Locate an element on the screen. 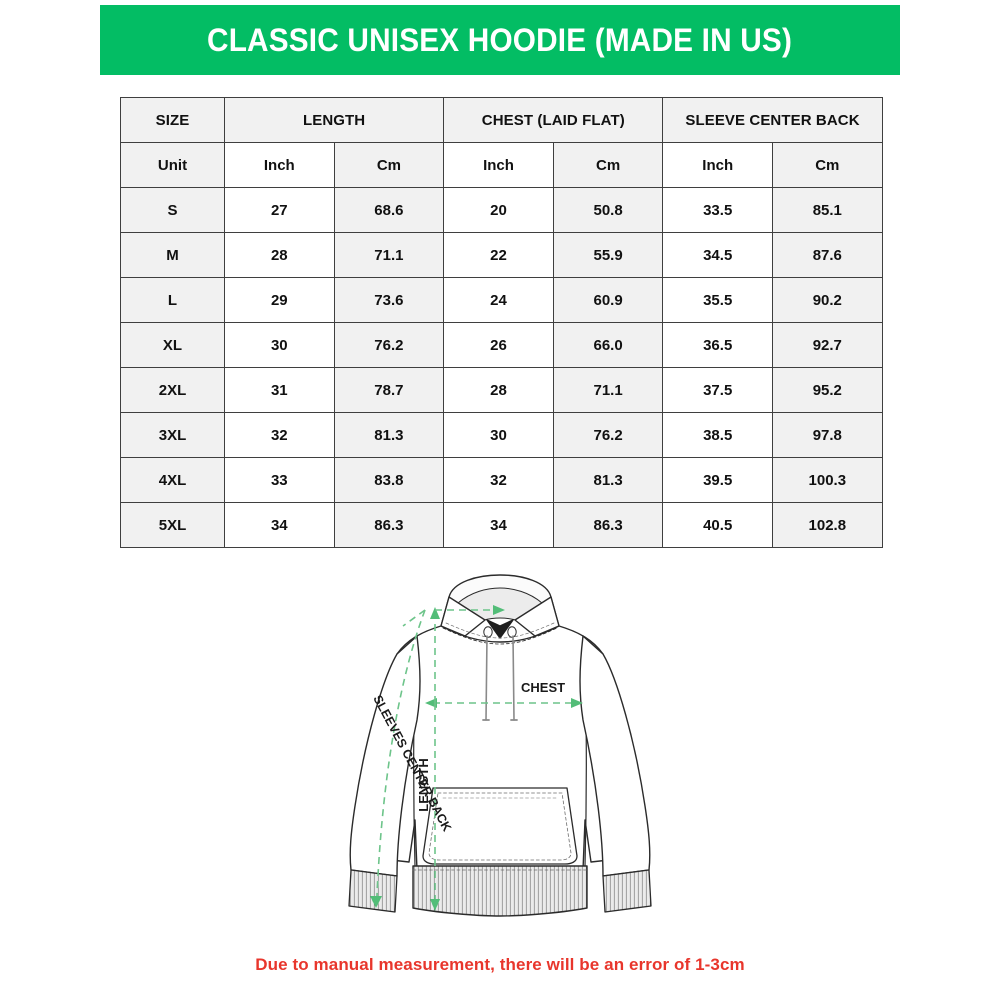 This screenshot has width=1000, height=1000. cell-length-in: 32 is located at coordinates (279, 435).